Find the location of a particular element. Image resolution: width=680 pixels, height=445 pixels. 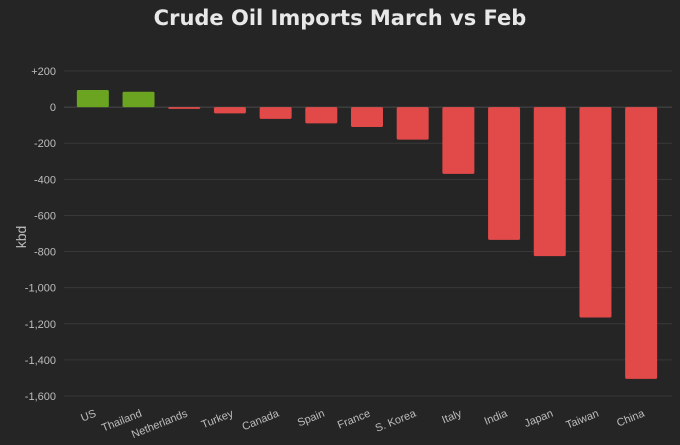

bar-canada is located at coordinates (275, 113).